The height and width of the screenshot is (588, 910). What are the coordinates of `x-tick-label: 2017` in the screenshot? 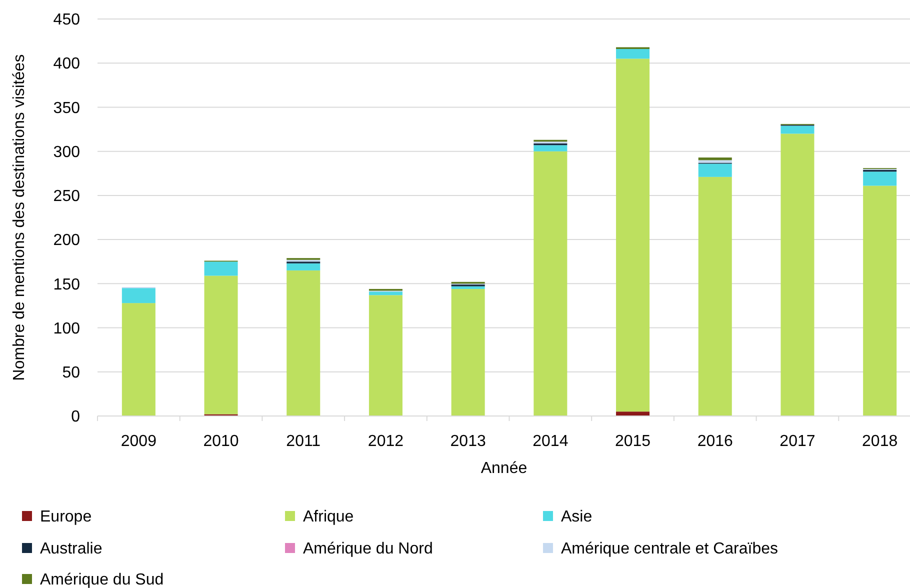 It's located at (798, 441).